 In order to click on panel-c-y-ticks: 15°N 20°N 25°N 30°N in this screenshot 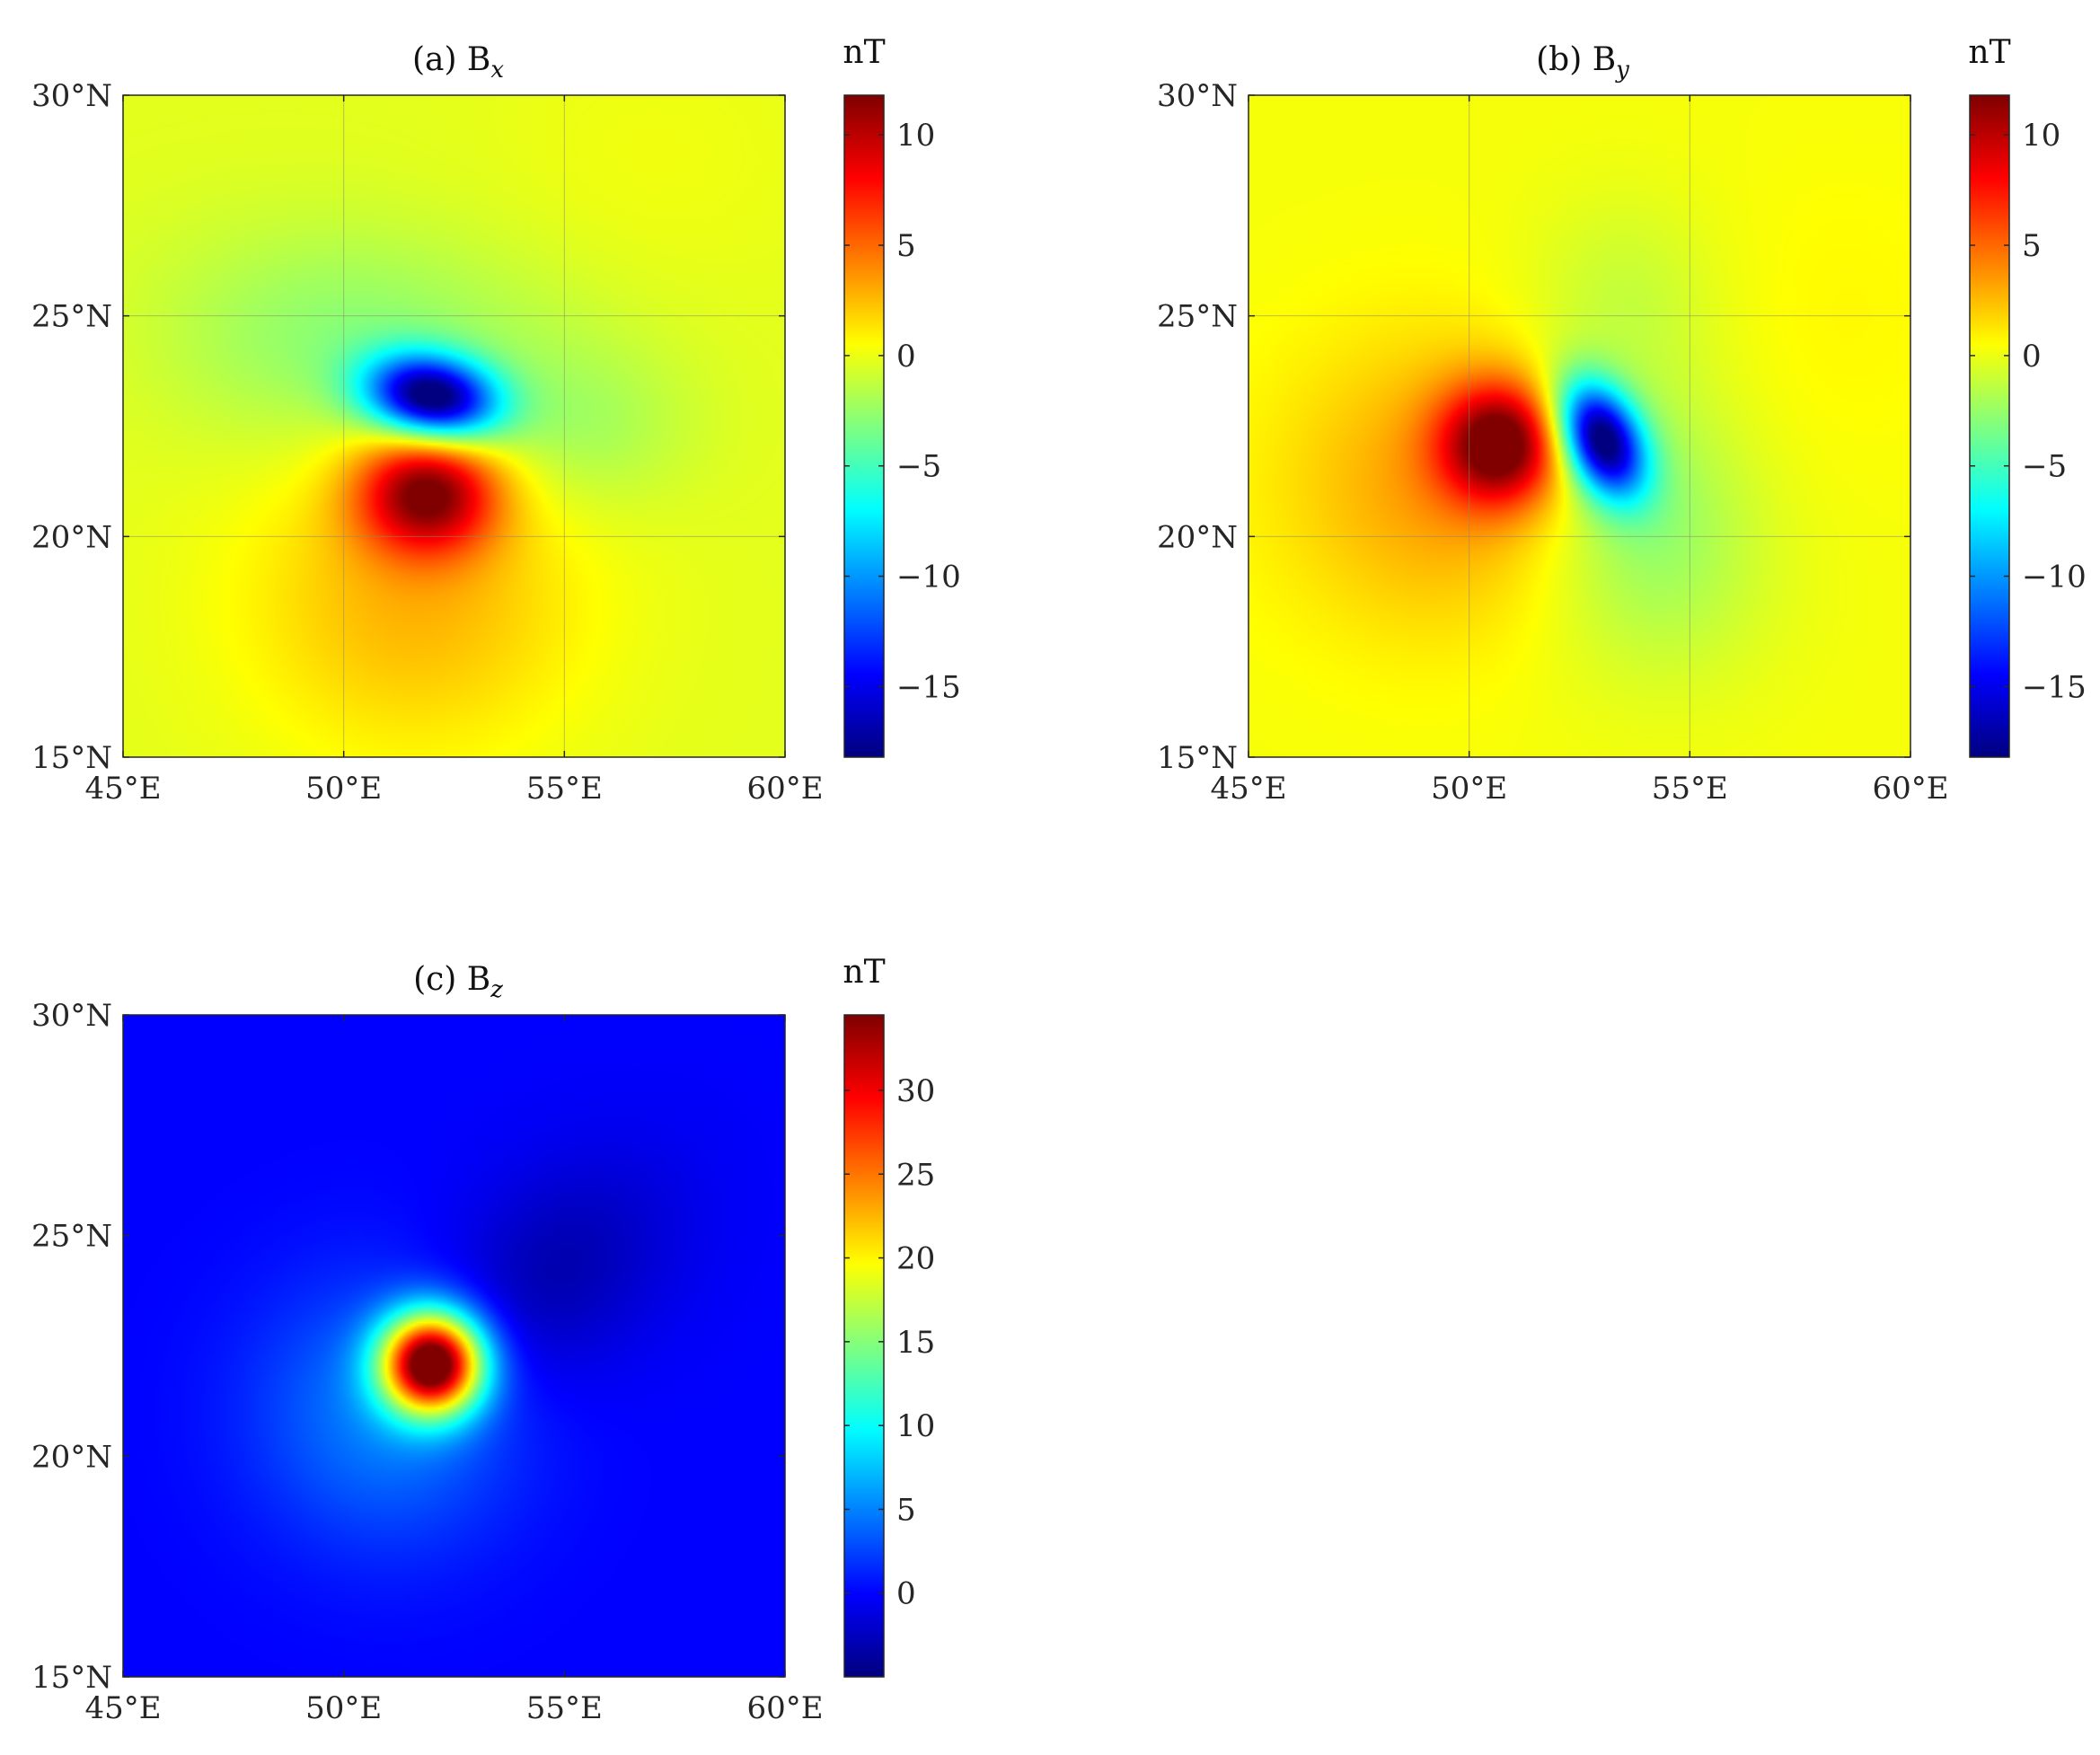, I will do `click(408, 1347)`.